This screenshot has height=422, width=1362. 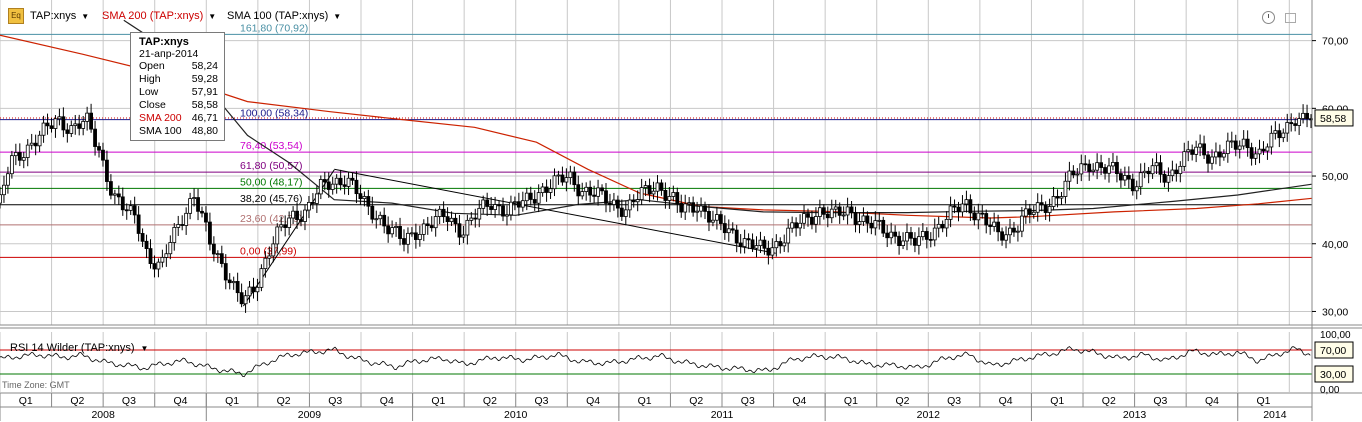 I want to click on maximize-icon, so click(x=1290, y=18).